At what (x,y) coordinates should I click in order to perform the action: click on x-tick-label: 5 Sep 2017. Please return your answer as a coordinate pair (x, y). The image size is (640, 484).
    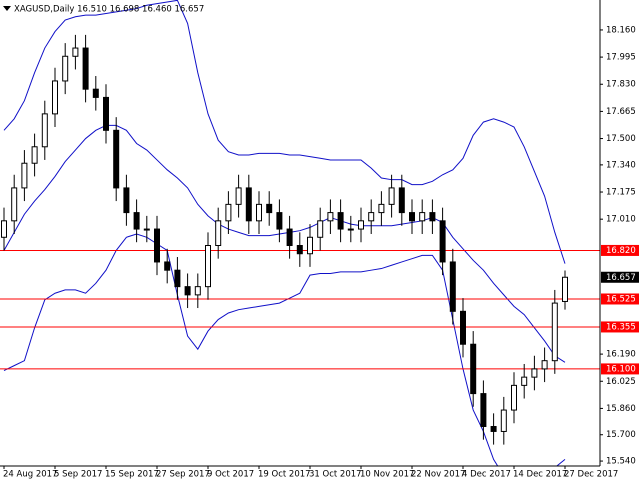
    Looking at the image, I should click on (78, 475).